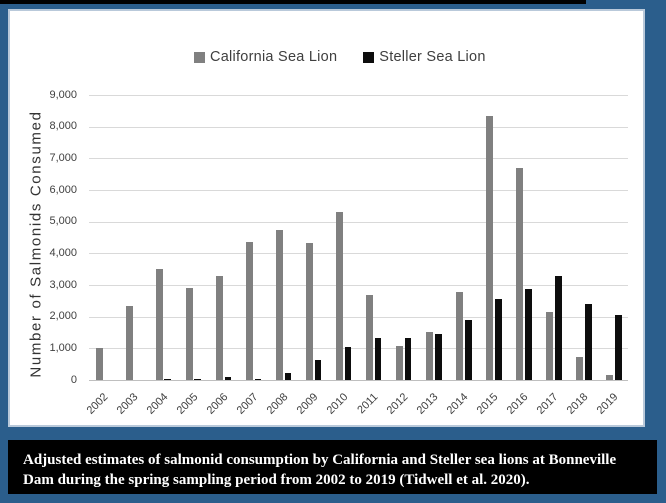 This screenshot has height=503, width=666. I want to click on gridline-2000, so click(358, 317).